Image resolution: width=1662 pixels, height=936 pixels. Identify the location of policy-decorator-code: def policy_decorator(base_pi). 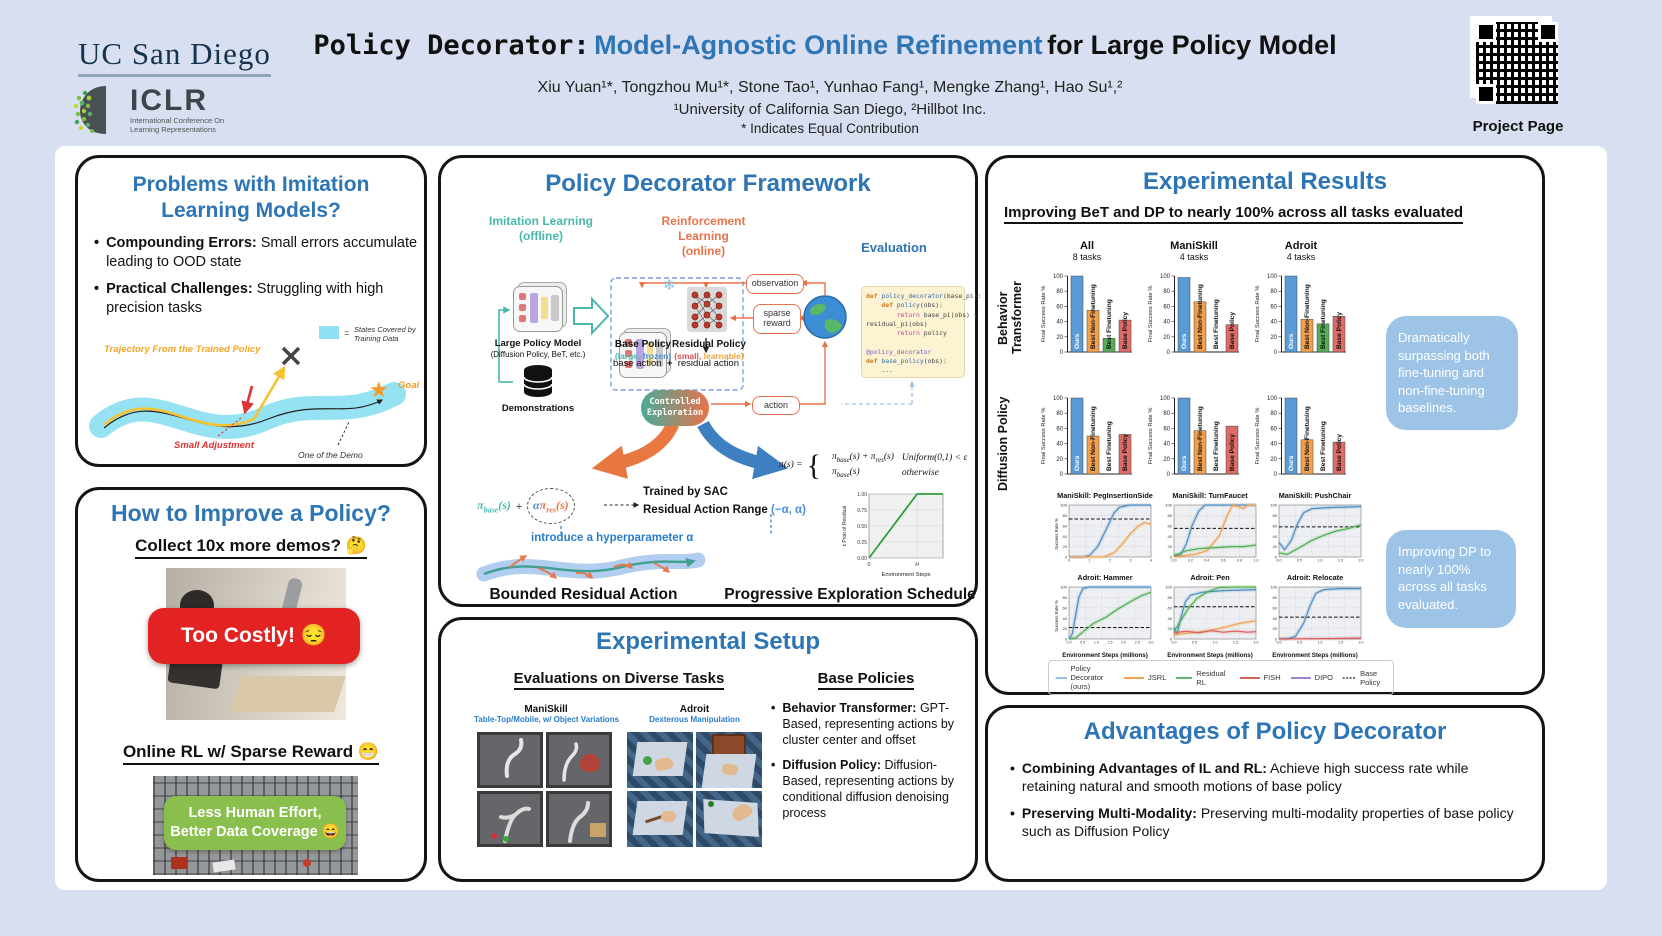
(921, 332).